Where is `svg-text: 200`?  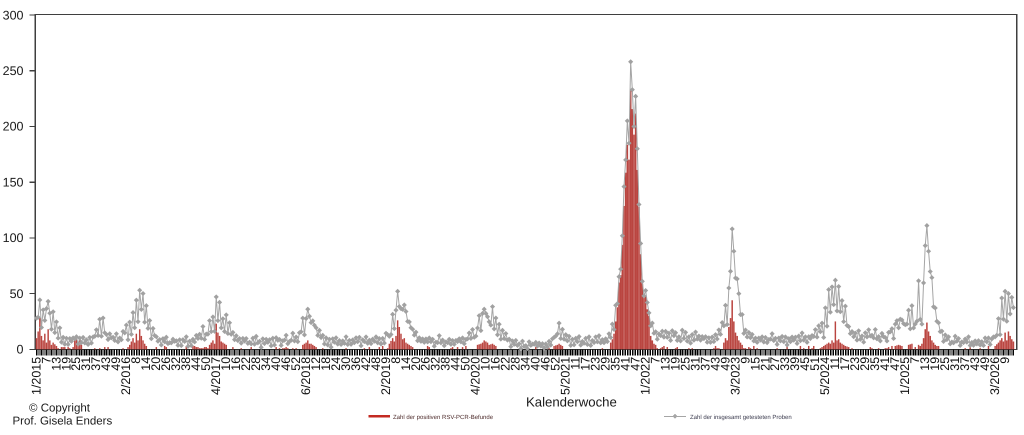 svg-text: 200 is located at coordinates (13, 127).